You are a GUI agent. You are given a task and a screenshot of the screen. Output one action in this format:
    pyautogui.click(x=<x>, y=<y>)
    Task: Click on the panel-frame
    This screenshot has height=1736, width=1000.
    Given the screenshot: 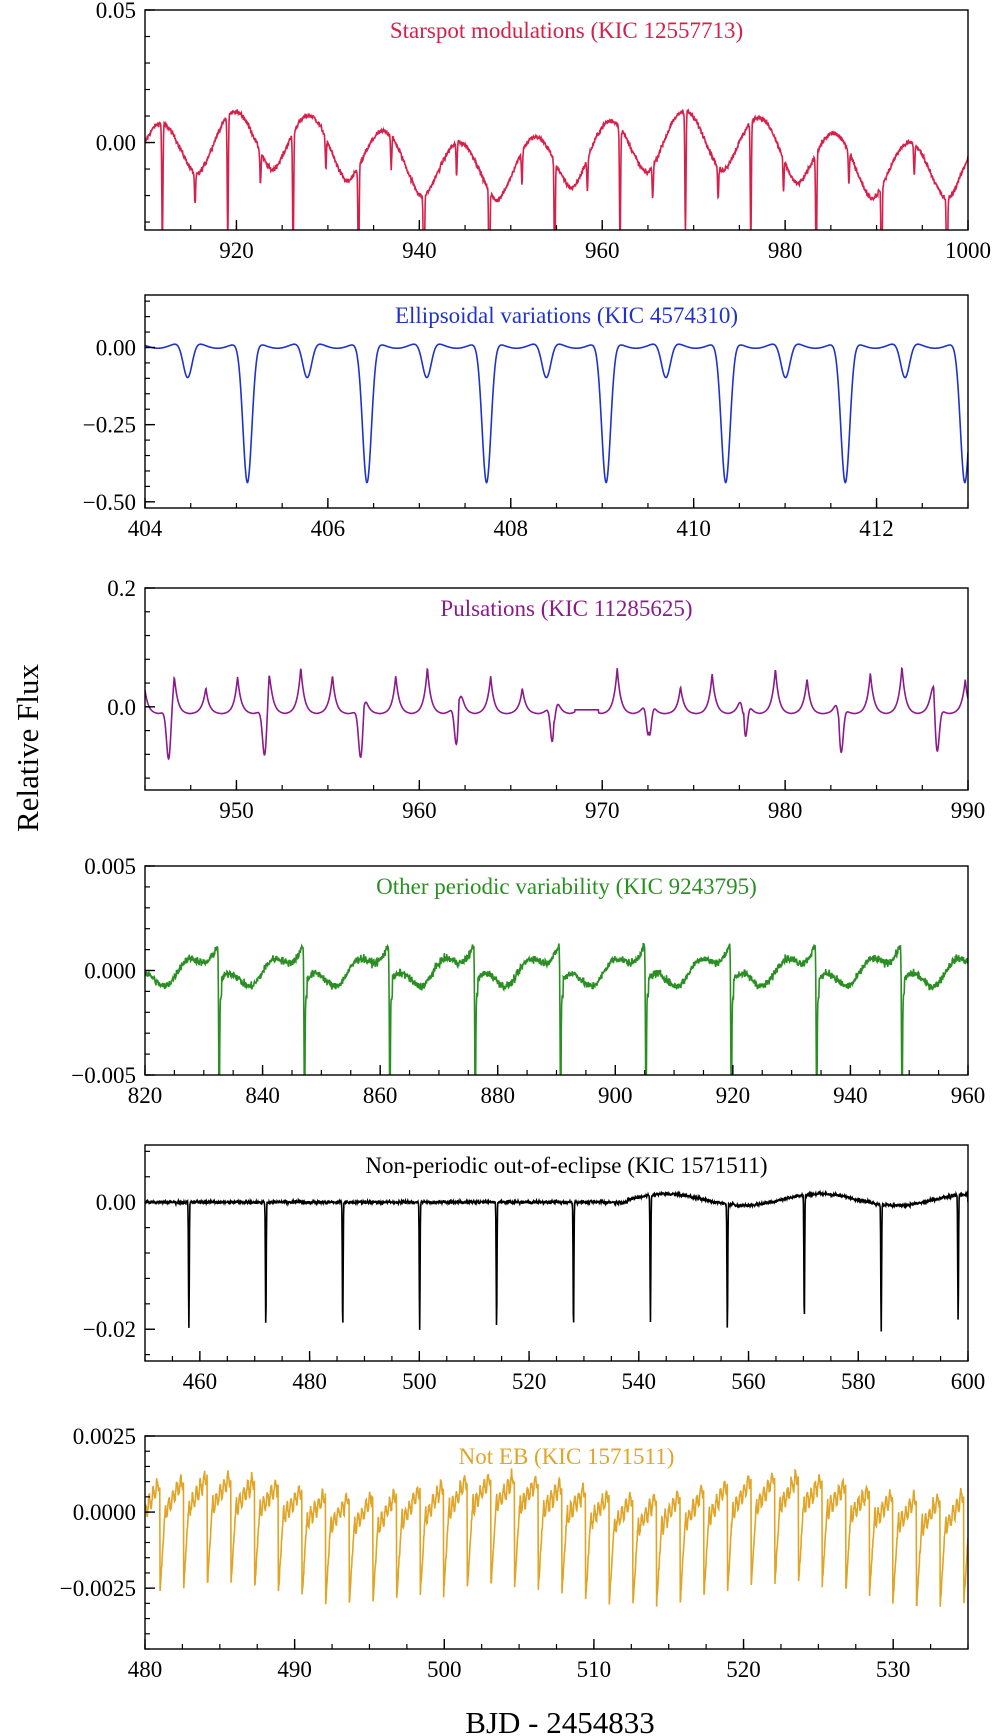 What is the action you would take?
    pyautogui.click(x=556, y=120)
    